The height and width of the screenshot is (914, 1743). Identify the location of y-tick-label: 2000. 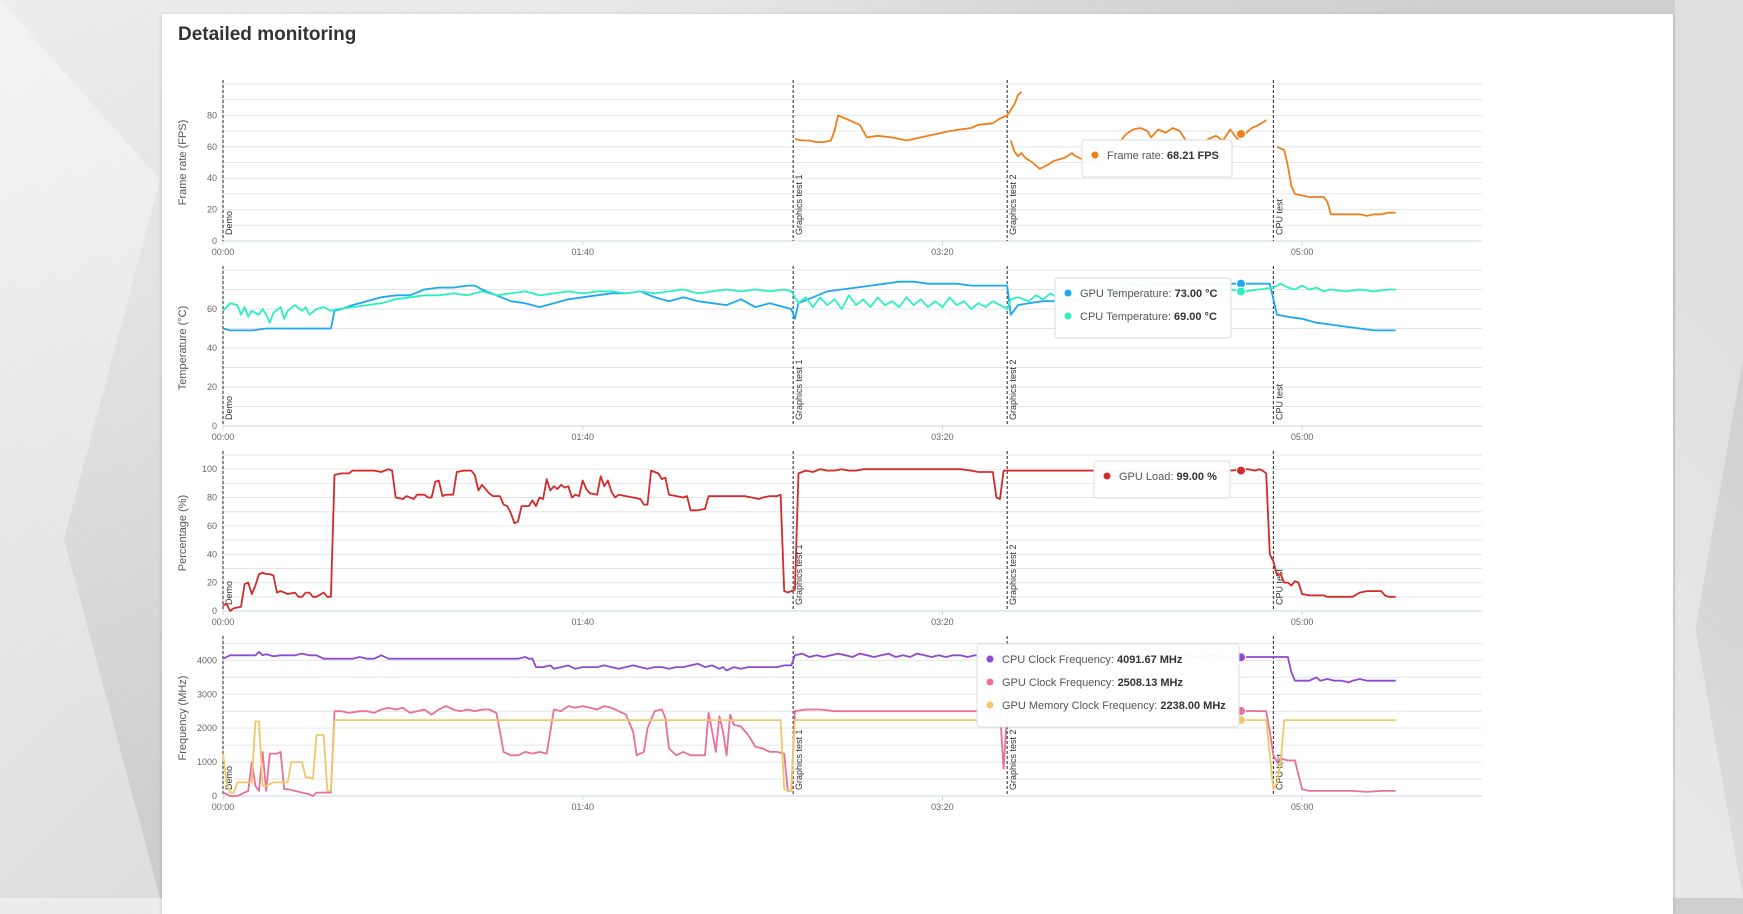
(207, 728).